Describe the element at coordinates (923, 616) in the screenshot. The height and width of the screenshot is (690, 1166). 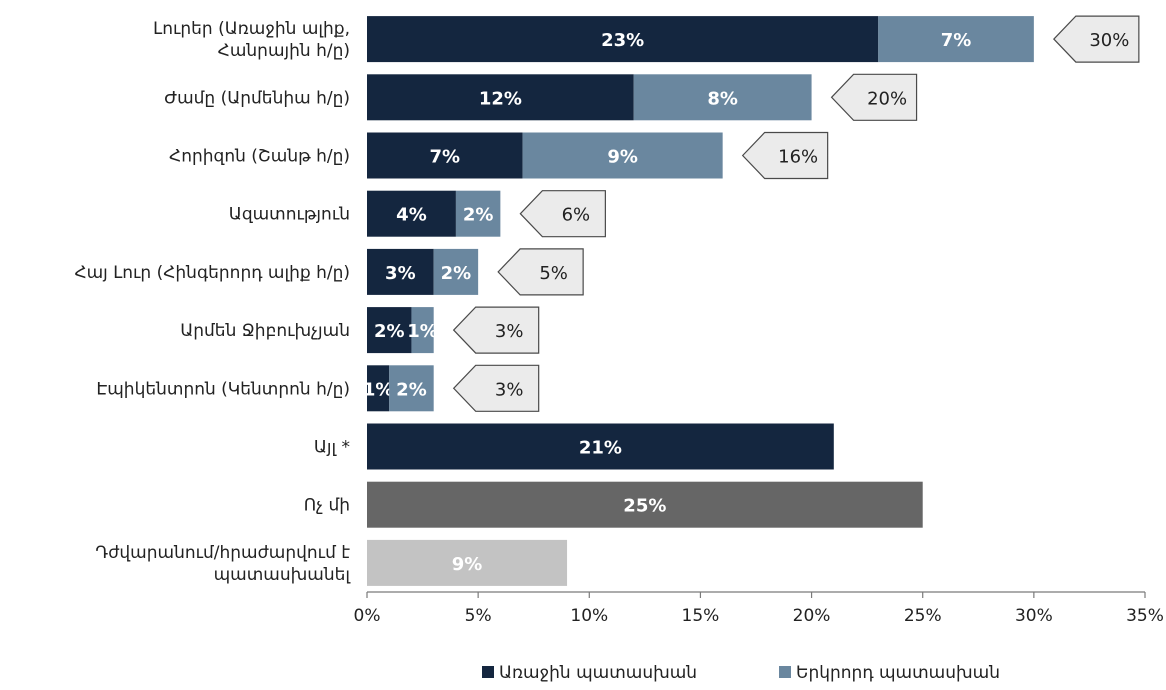
I see `x-tick-label: 25%` at that location.